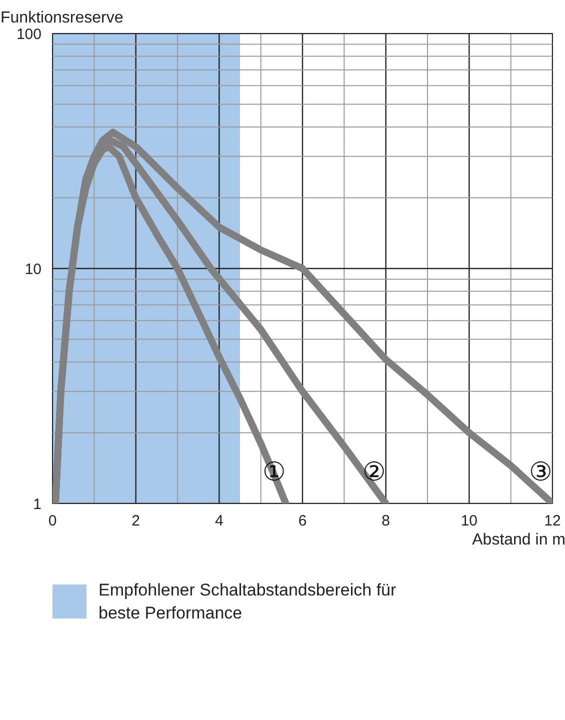  Describe the element at coordinates (52, 521) in the screenshot. I see `x-tick-label: 0` at that location.